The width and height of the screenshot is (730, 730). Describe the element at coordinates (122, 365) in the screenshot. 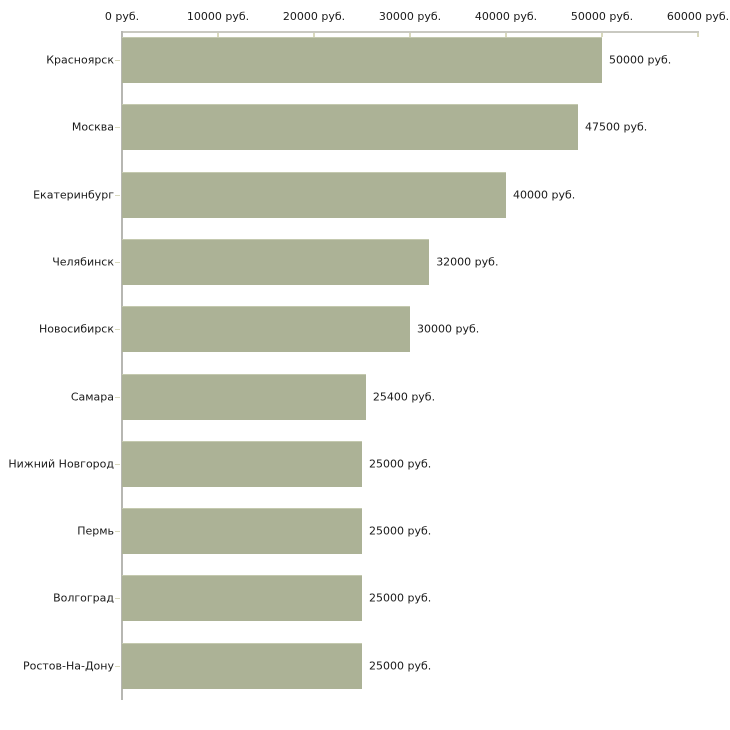

I see `y-axis-line` at that location.